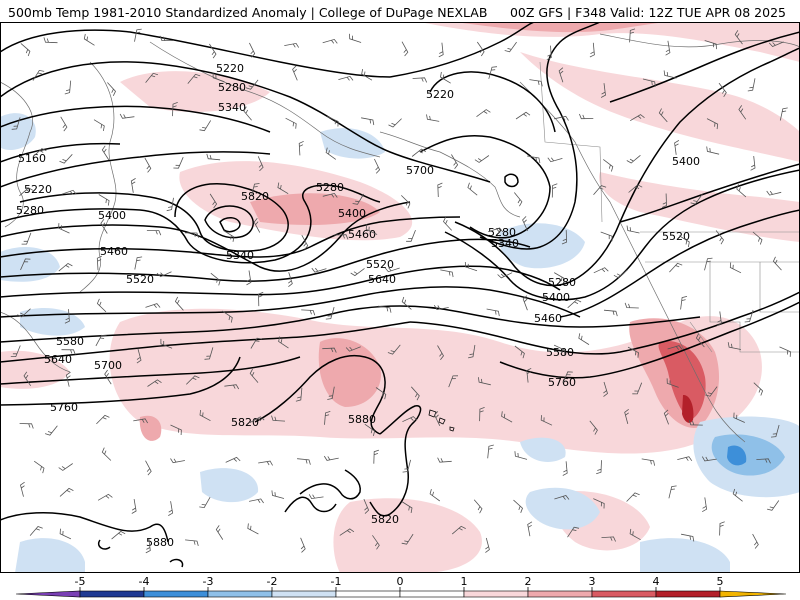  I want to click on colorbar-label: -4, so click(144, 581).